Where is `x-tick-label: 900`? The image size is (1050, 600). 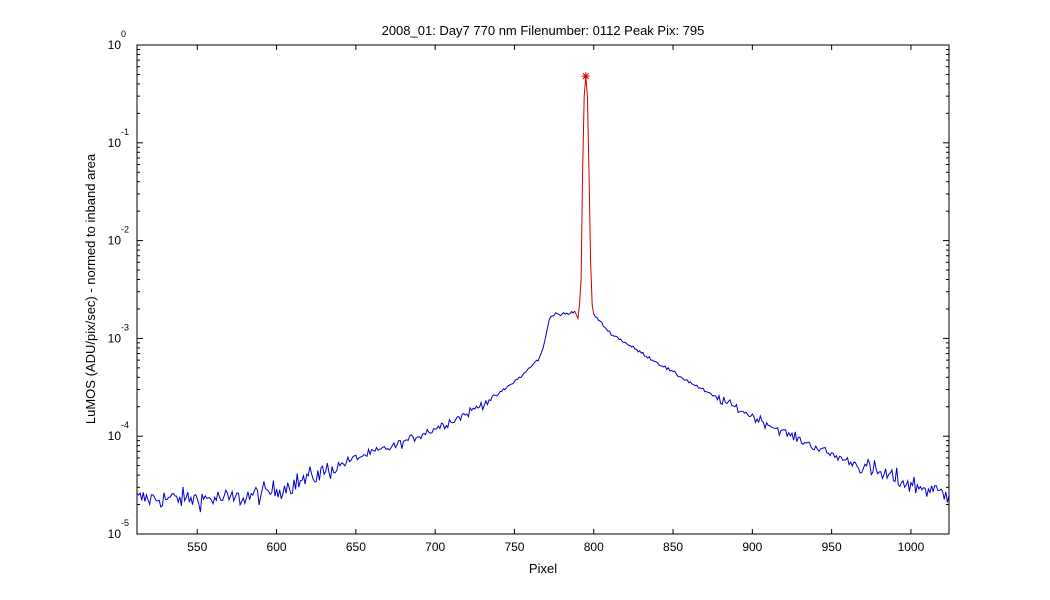
x-tick-label: 900 is located at coordinates (752, 547).